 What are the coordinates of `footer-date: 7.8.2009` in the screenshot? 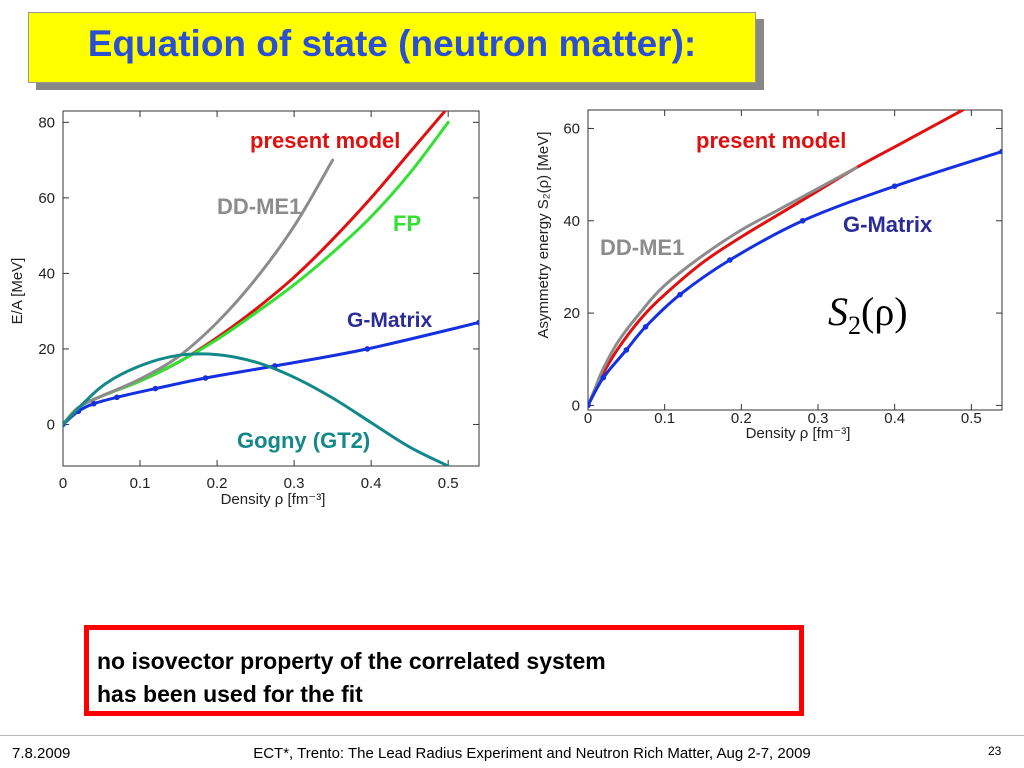 It's located at (41, 753).